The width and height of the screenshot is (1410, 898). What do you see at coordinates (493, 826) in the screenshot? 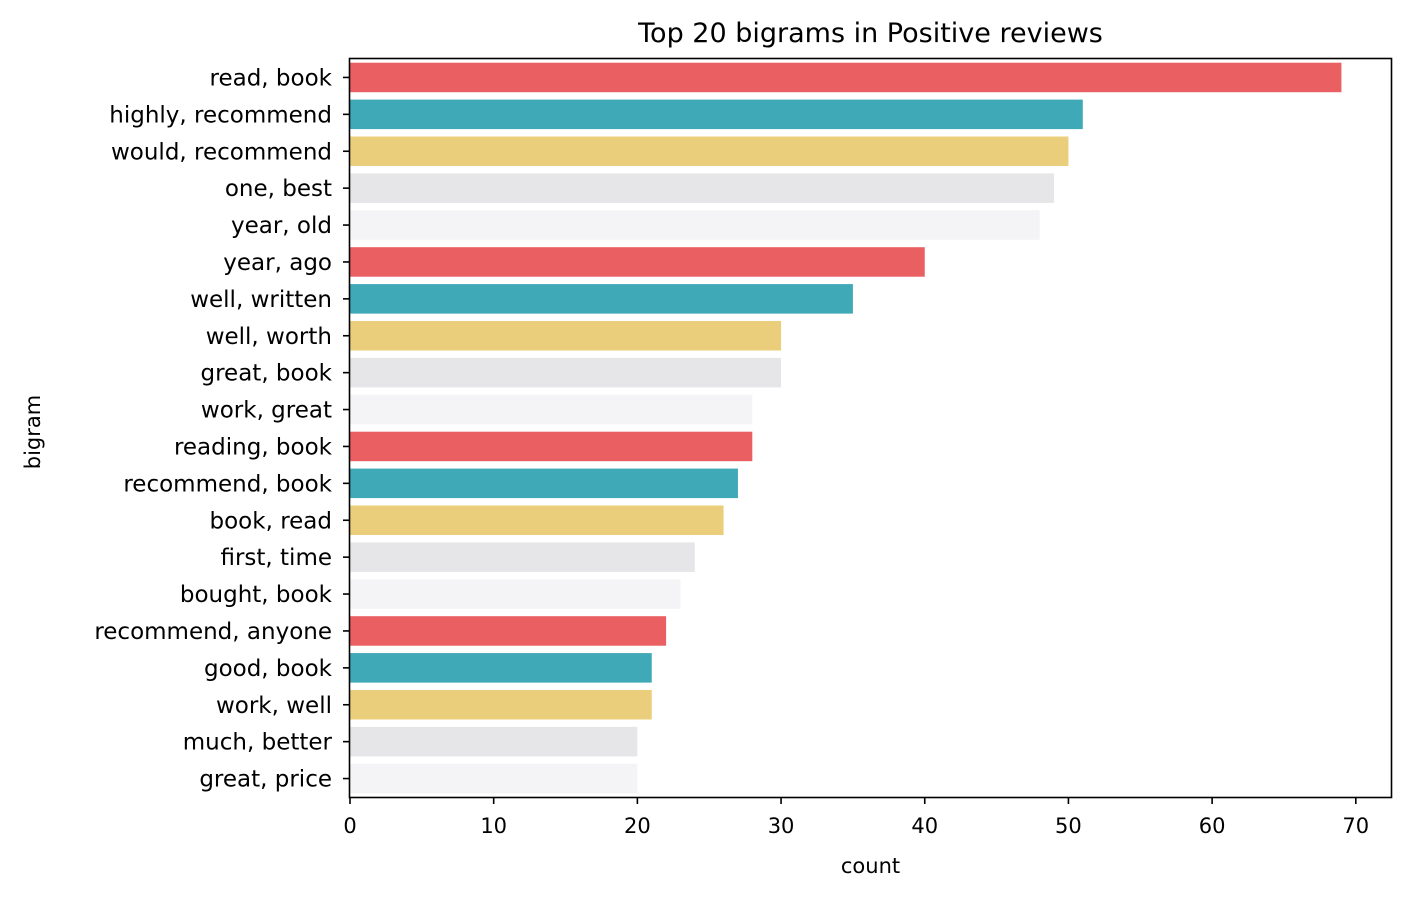
I see `x-tick-label: 10` at bounding box center [493, 826].